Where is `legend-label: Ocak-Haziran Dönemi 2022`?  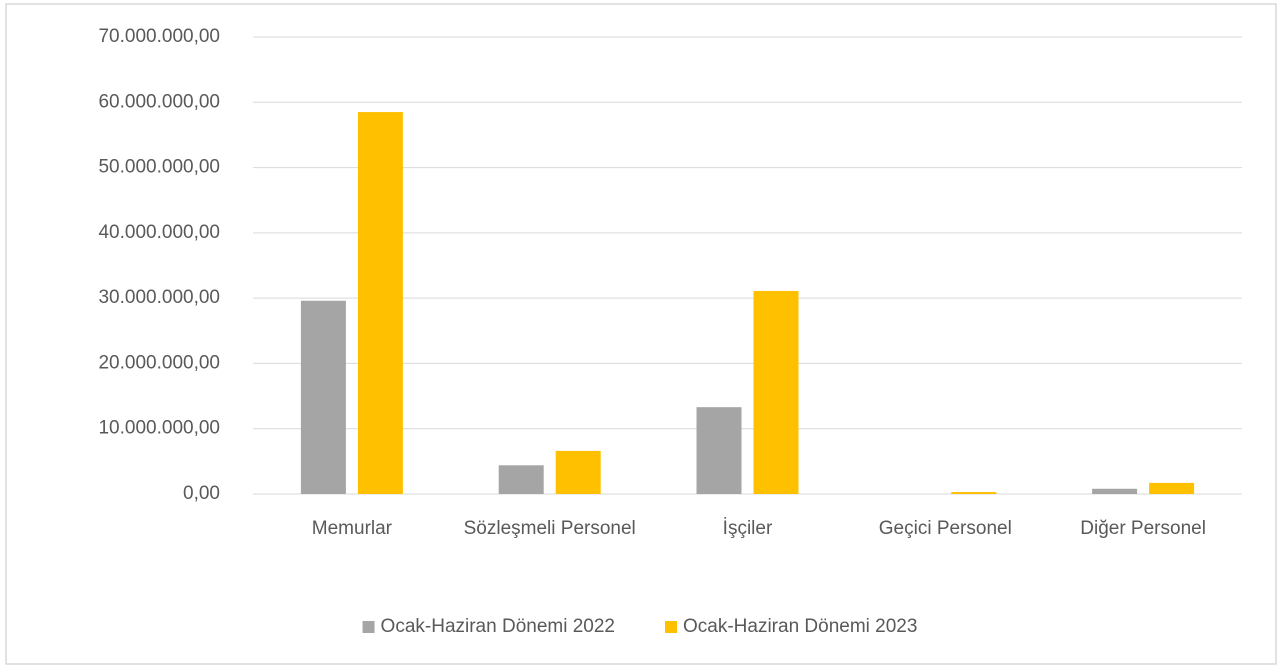 legend-label: Ocak-Haziran Dönemi 2022 is located at coordinates (498, 626).